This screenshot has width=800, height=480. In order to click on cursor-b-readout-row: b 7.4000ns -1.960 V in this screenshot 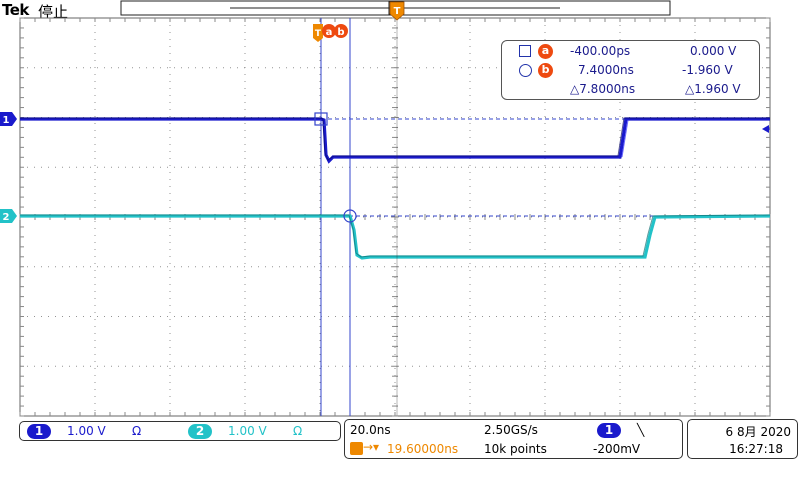, I will do `click(630, 71)`.